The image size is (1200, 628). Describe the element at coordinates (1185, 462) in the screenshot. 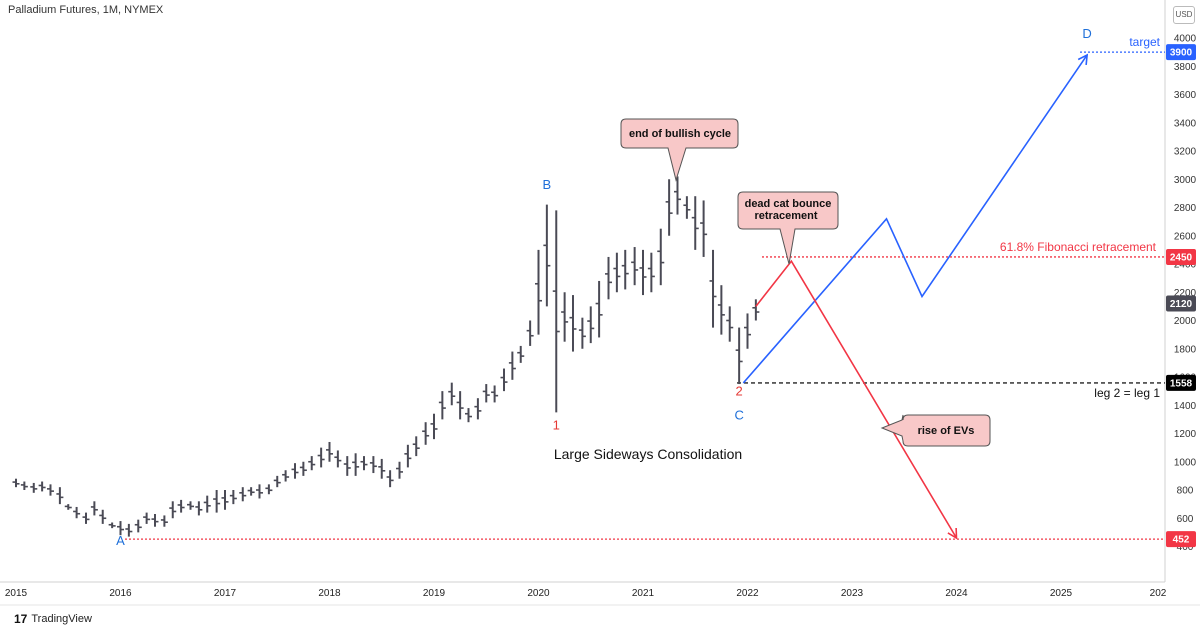

I see `y-tick-label: 1000` at that location.